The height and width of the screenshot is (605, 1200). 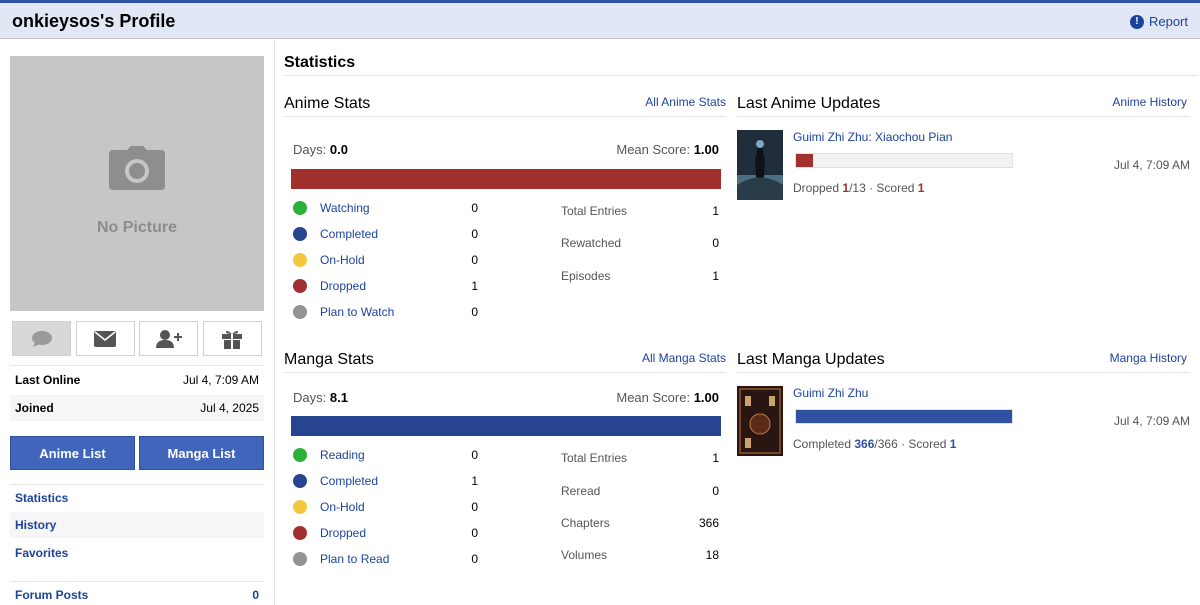 I want to click on total-label: Total Entries, so click(x=594, y=458).